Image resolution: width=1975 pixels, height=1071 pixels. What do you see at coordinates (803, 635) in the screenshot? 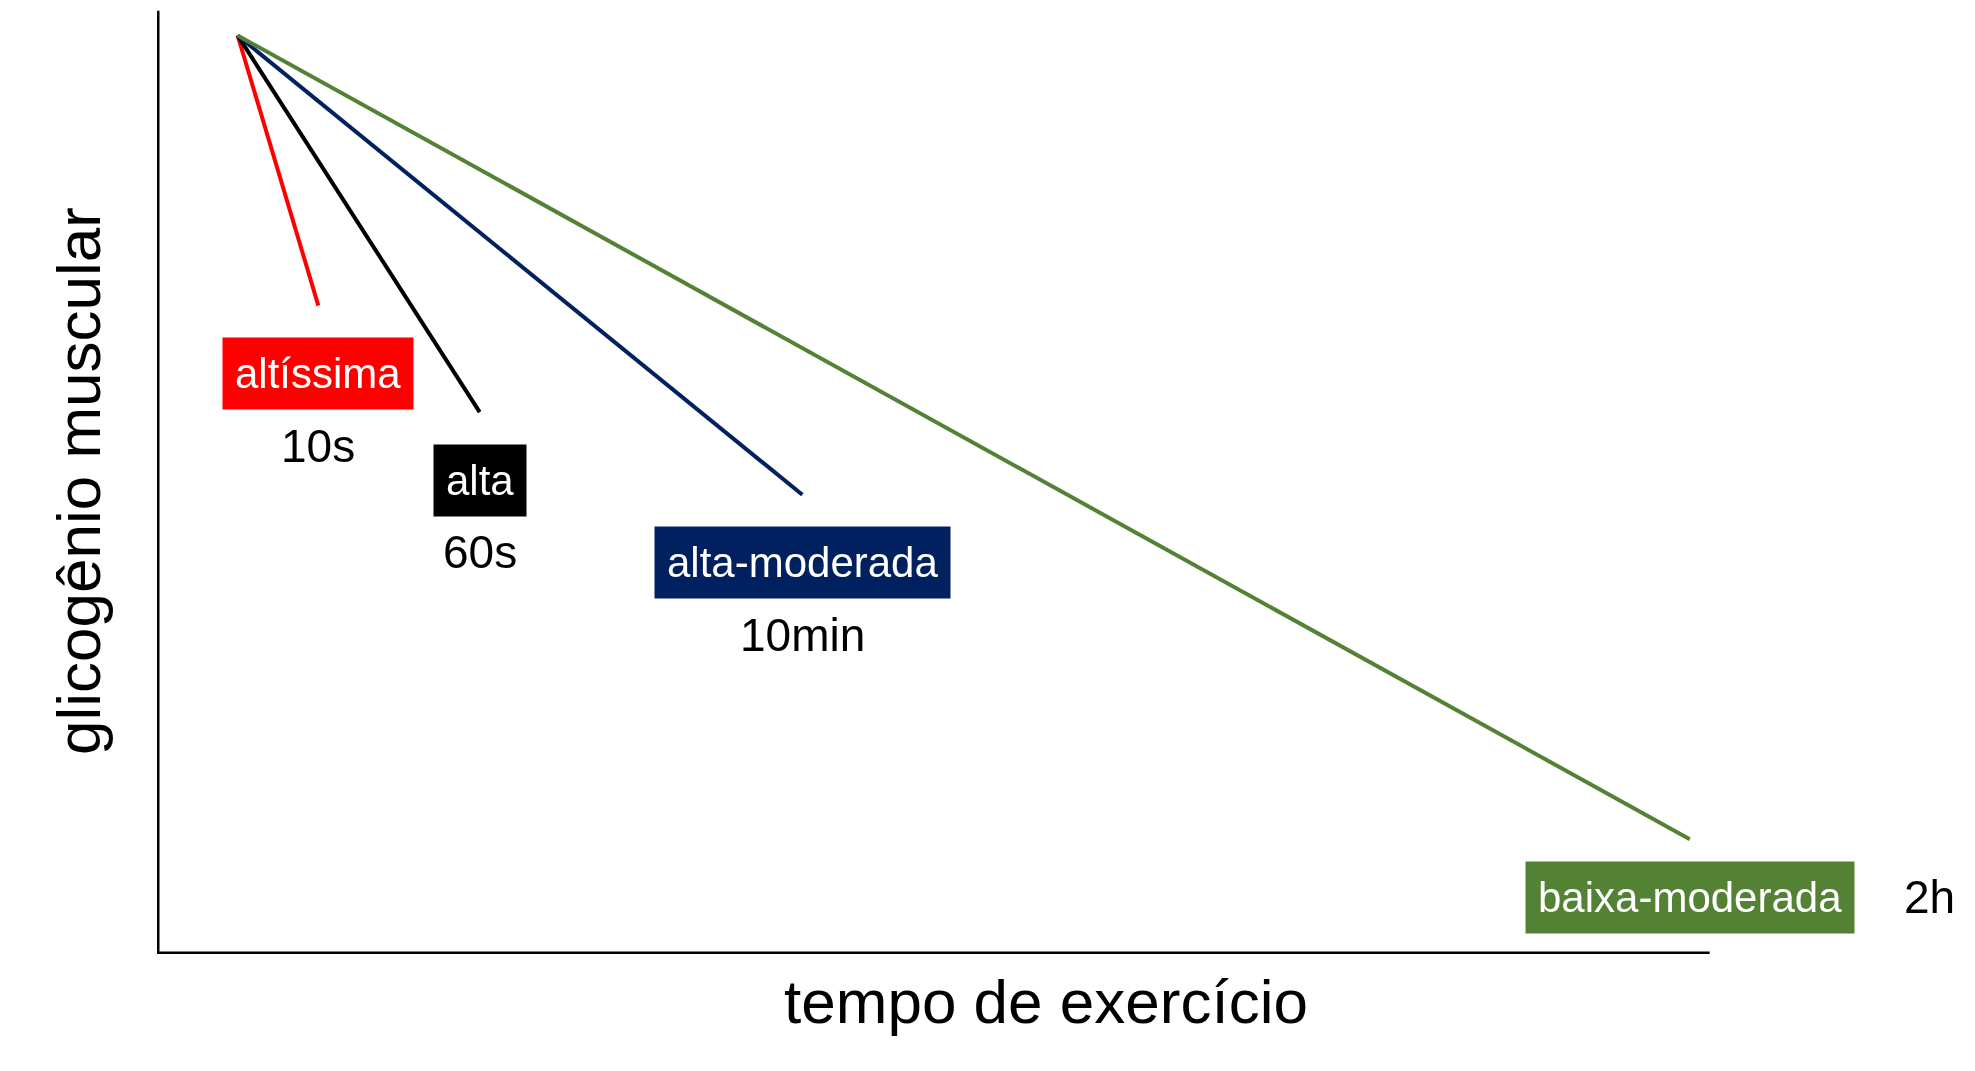
I see `annotation: 10min` at bounding box center [803, 635].